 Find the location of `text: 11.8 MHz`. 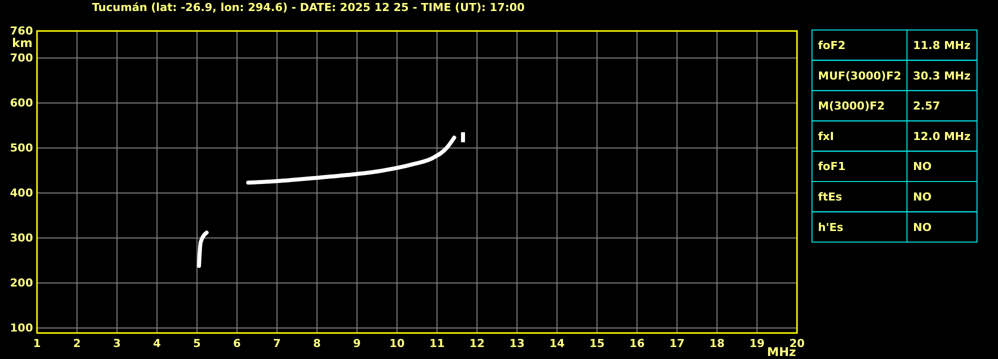

text: 11.8 MHz is located at coordinates (942, 45).